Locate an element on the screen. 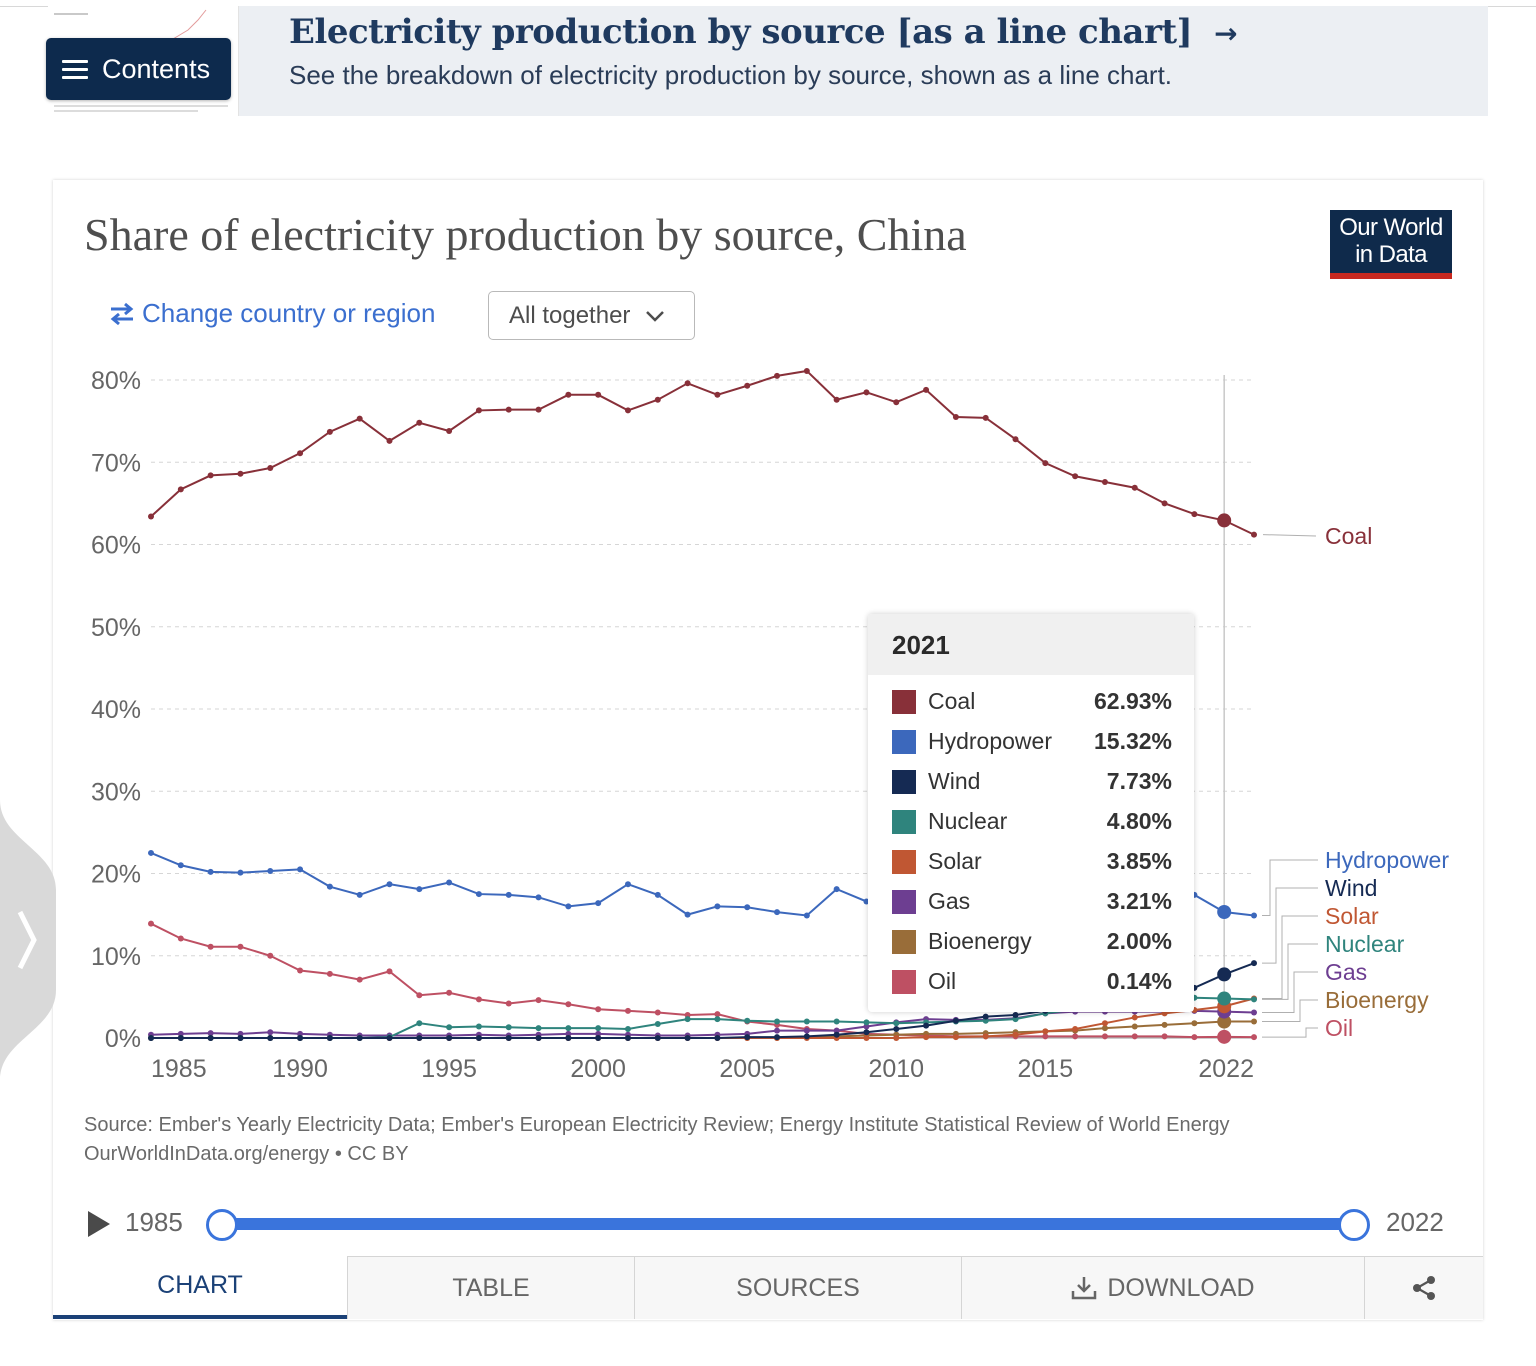  owid-logo: Our World in Data is located at coordinates (1391, 244).